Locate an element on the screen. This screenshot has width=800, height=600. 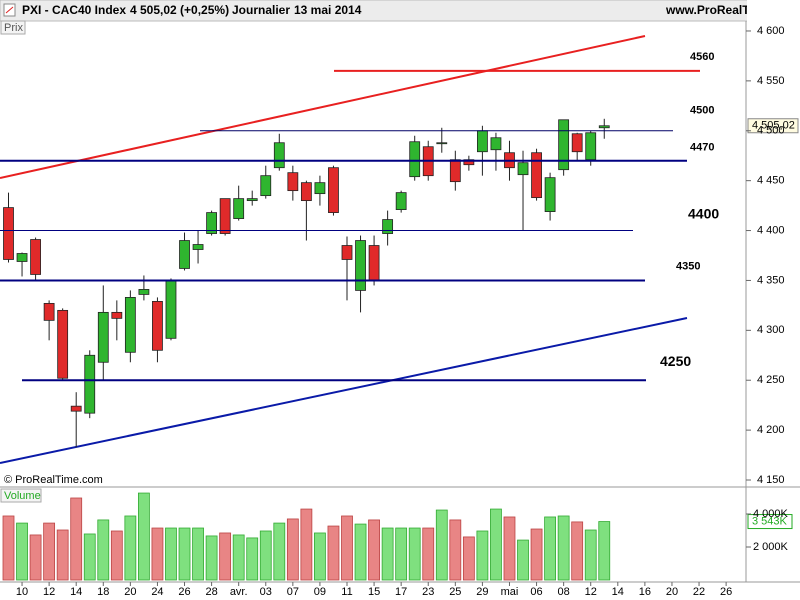
x-tick-label: 11 is located at coordinates (346, 592).